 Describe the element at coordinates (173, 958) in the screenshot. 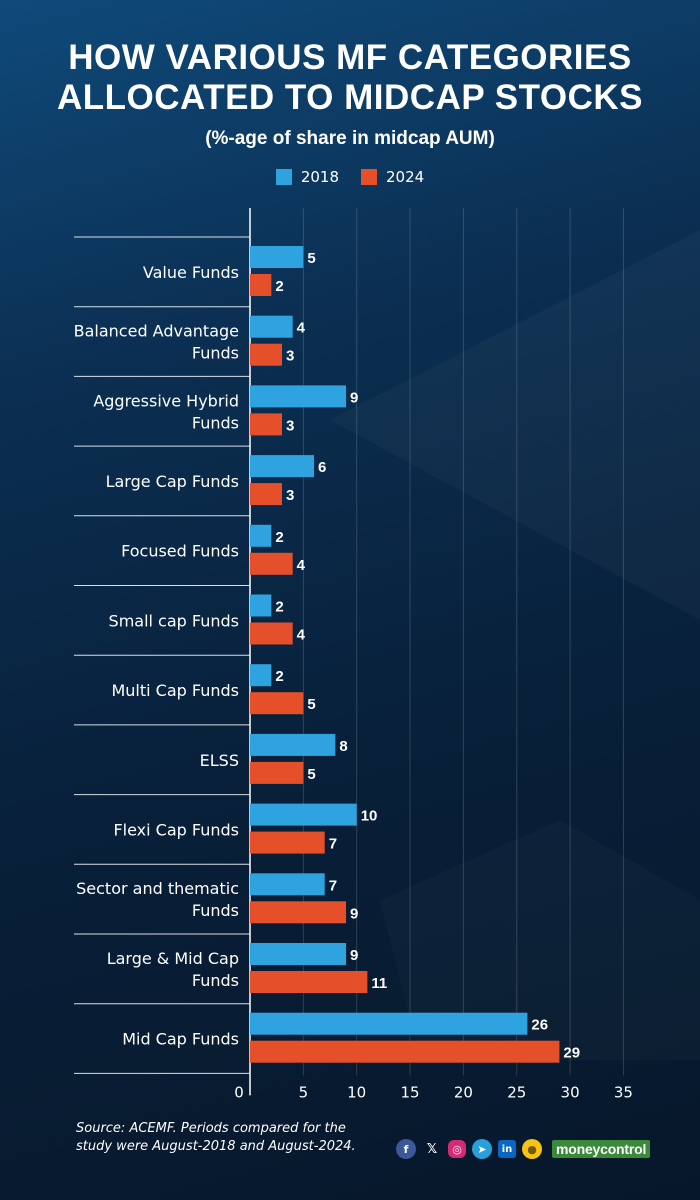

I see `category-label: Large & Mid Cap` at that location.